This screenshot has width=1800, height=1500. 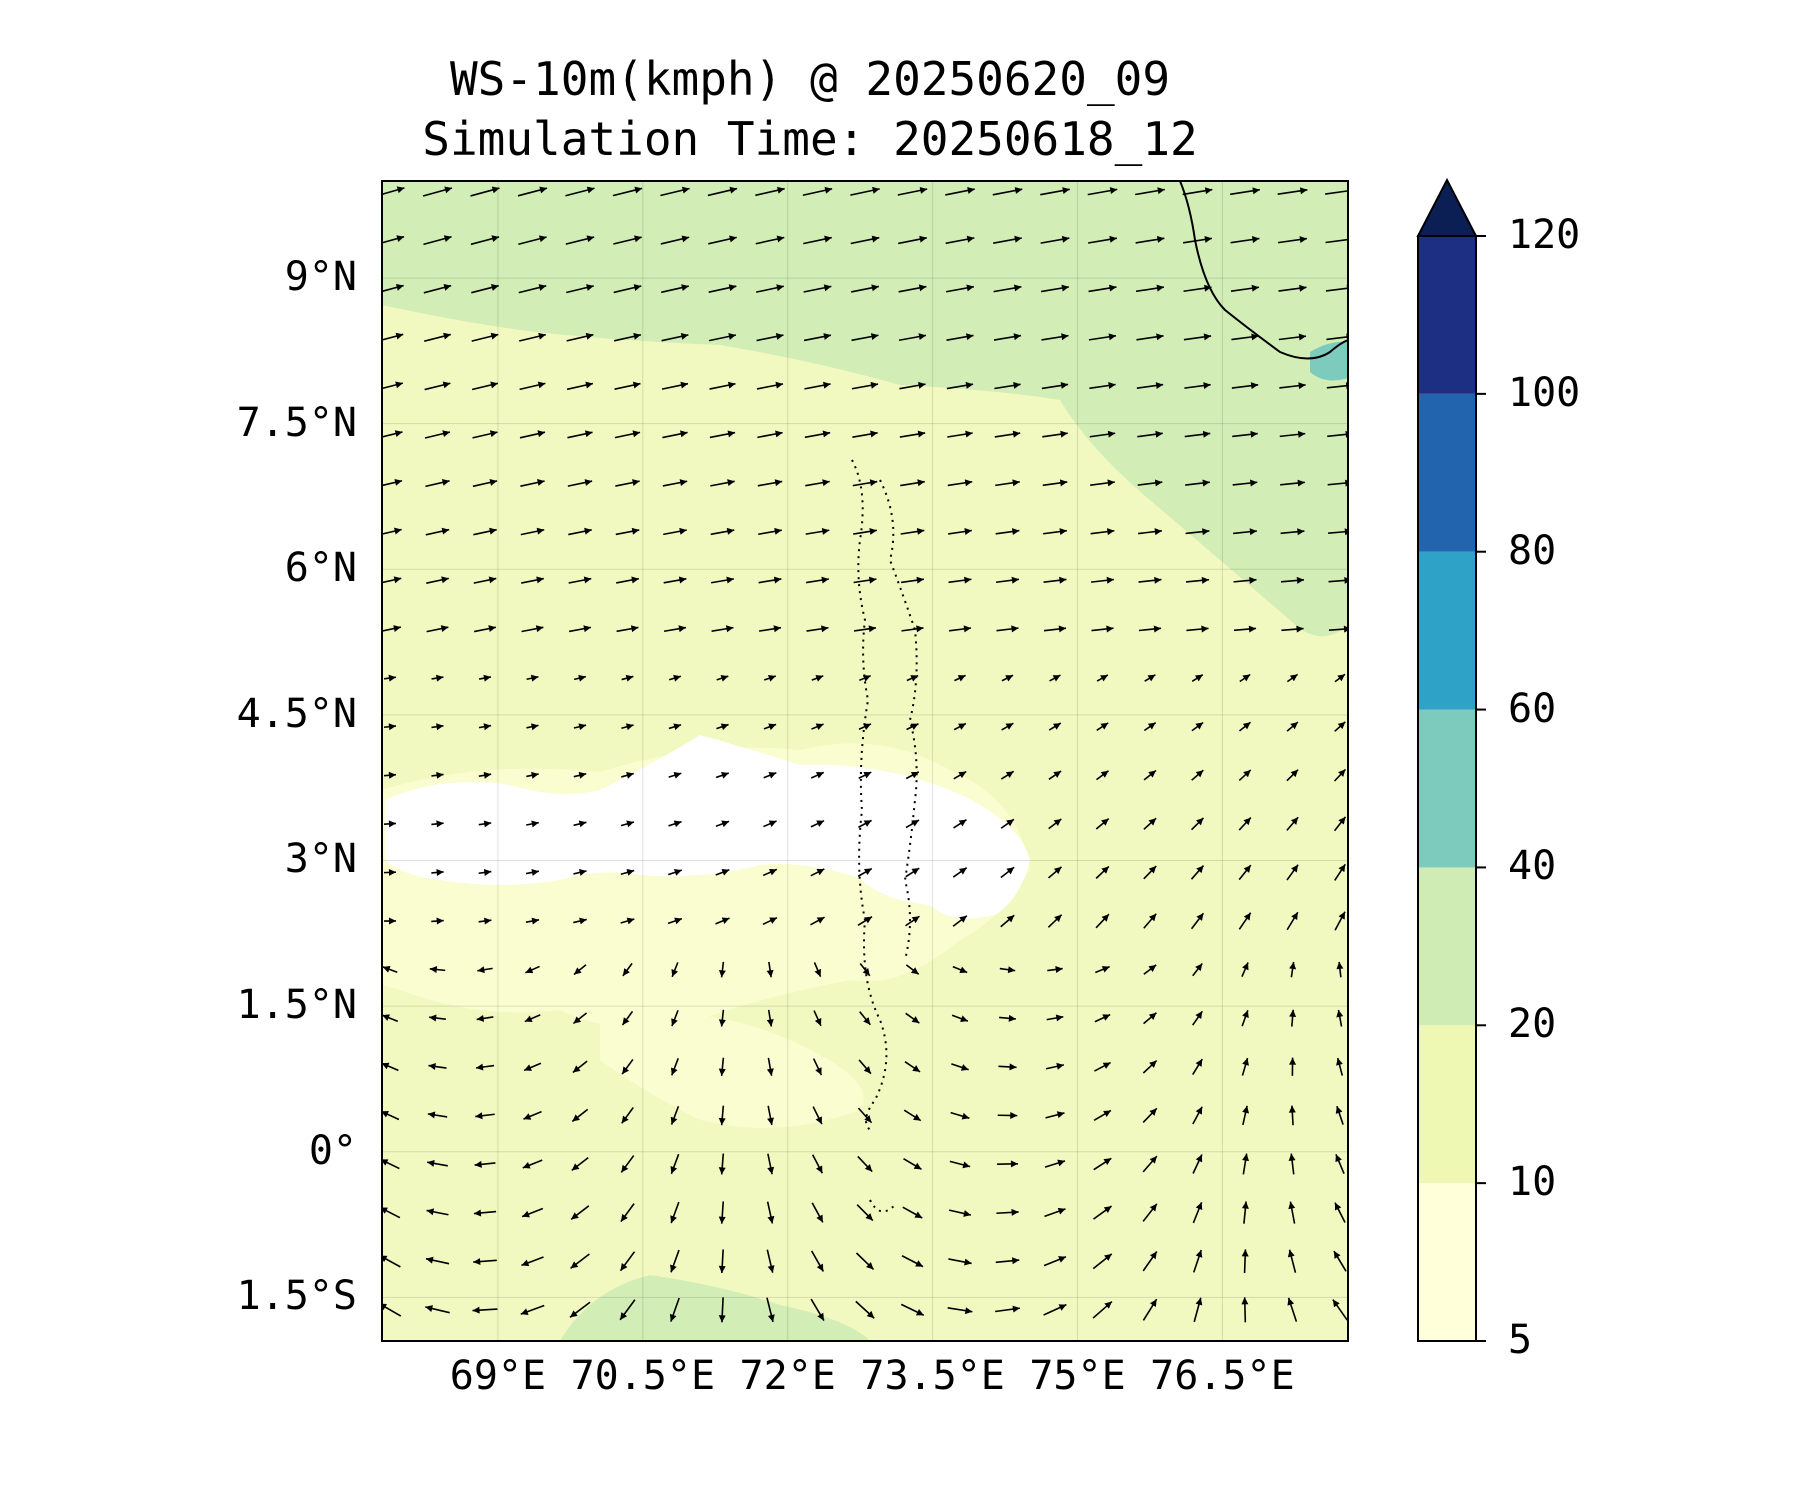 I want to click on map-title: WS-10m(kmph) @ 20250620_09, so click(x=810, y=79).